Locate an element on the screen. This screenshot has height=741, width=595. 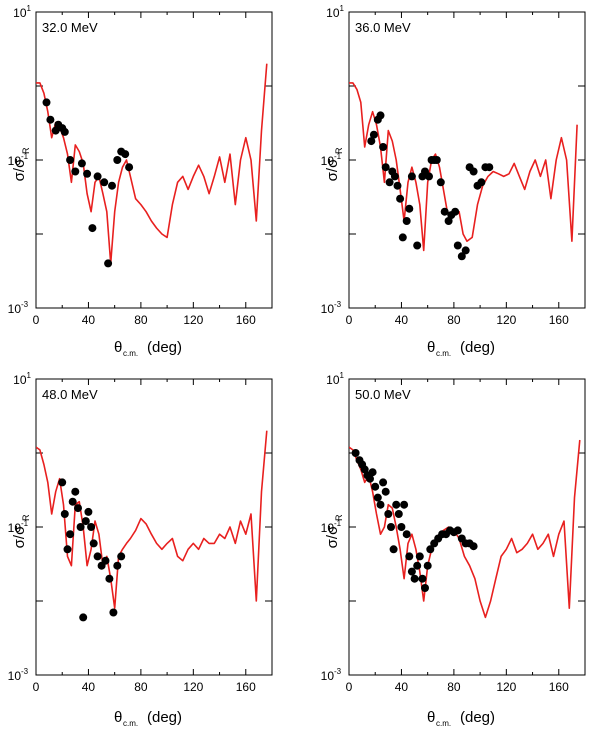
panel-title: 32.0 MeV is located at coordinates (70, 27).